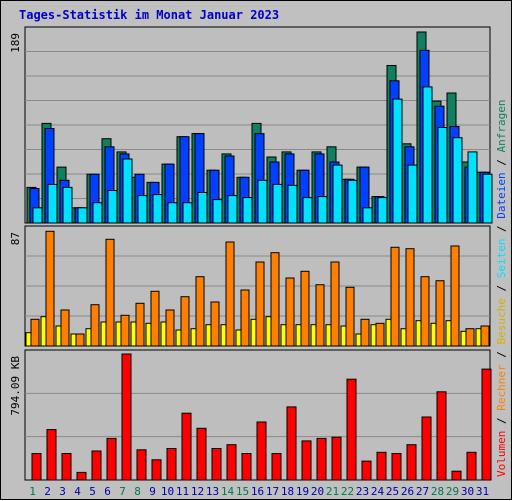 The image size is (512, 501). What do you see at coordinates (347, 491) in the screenshot?
I see `x-tick-day-22: 22` at bounding box center [347, 491].